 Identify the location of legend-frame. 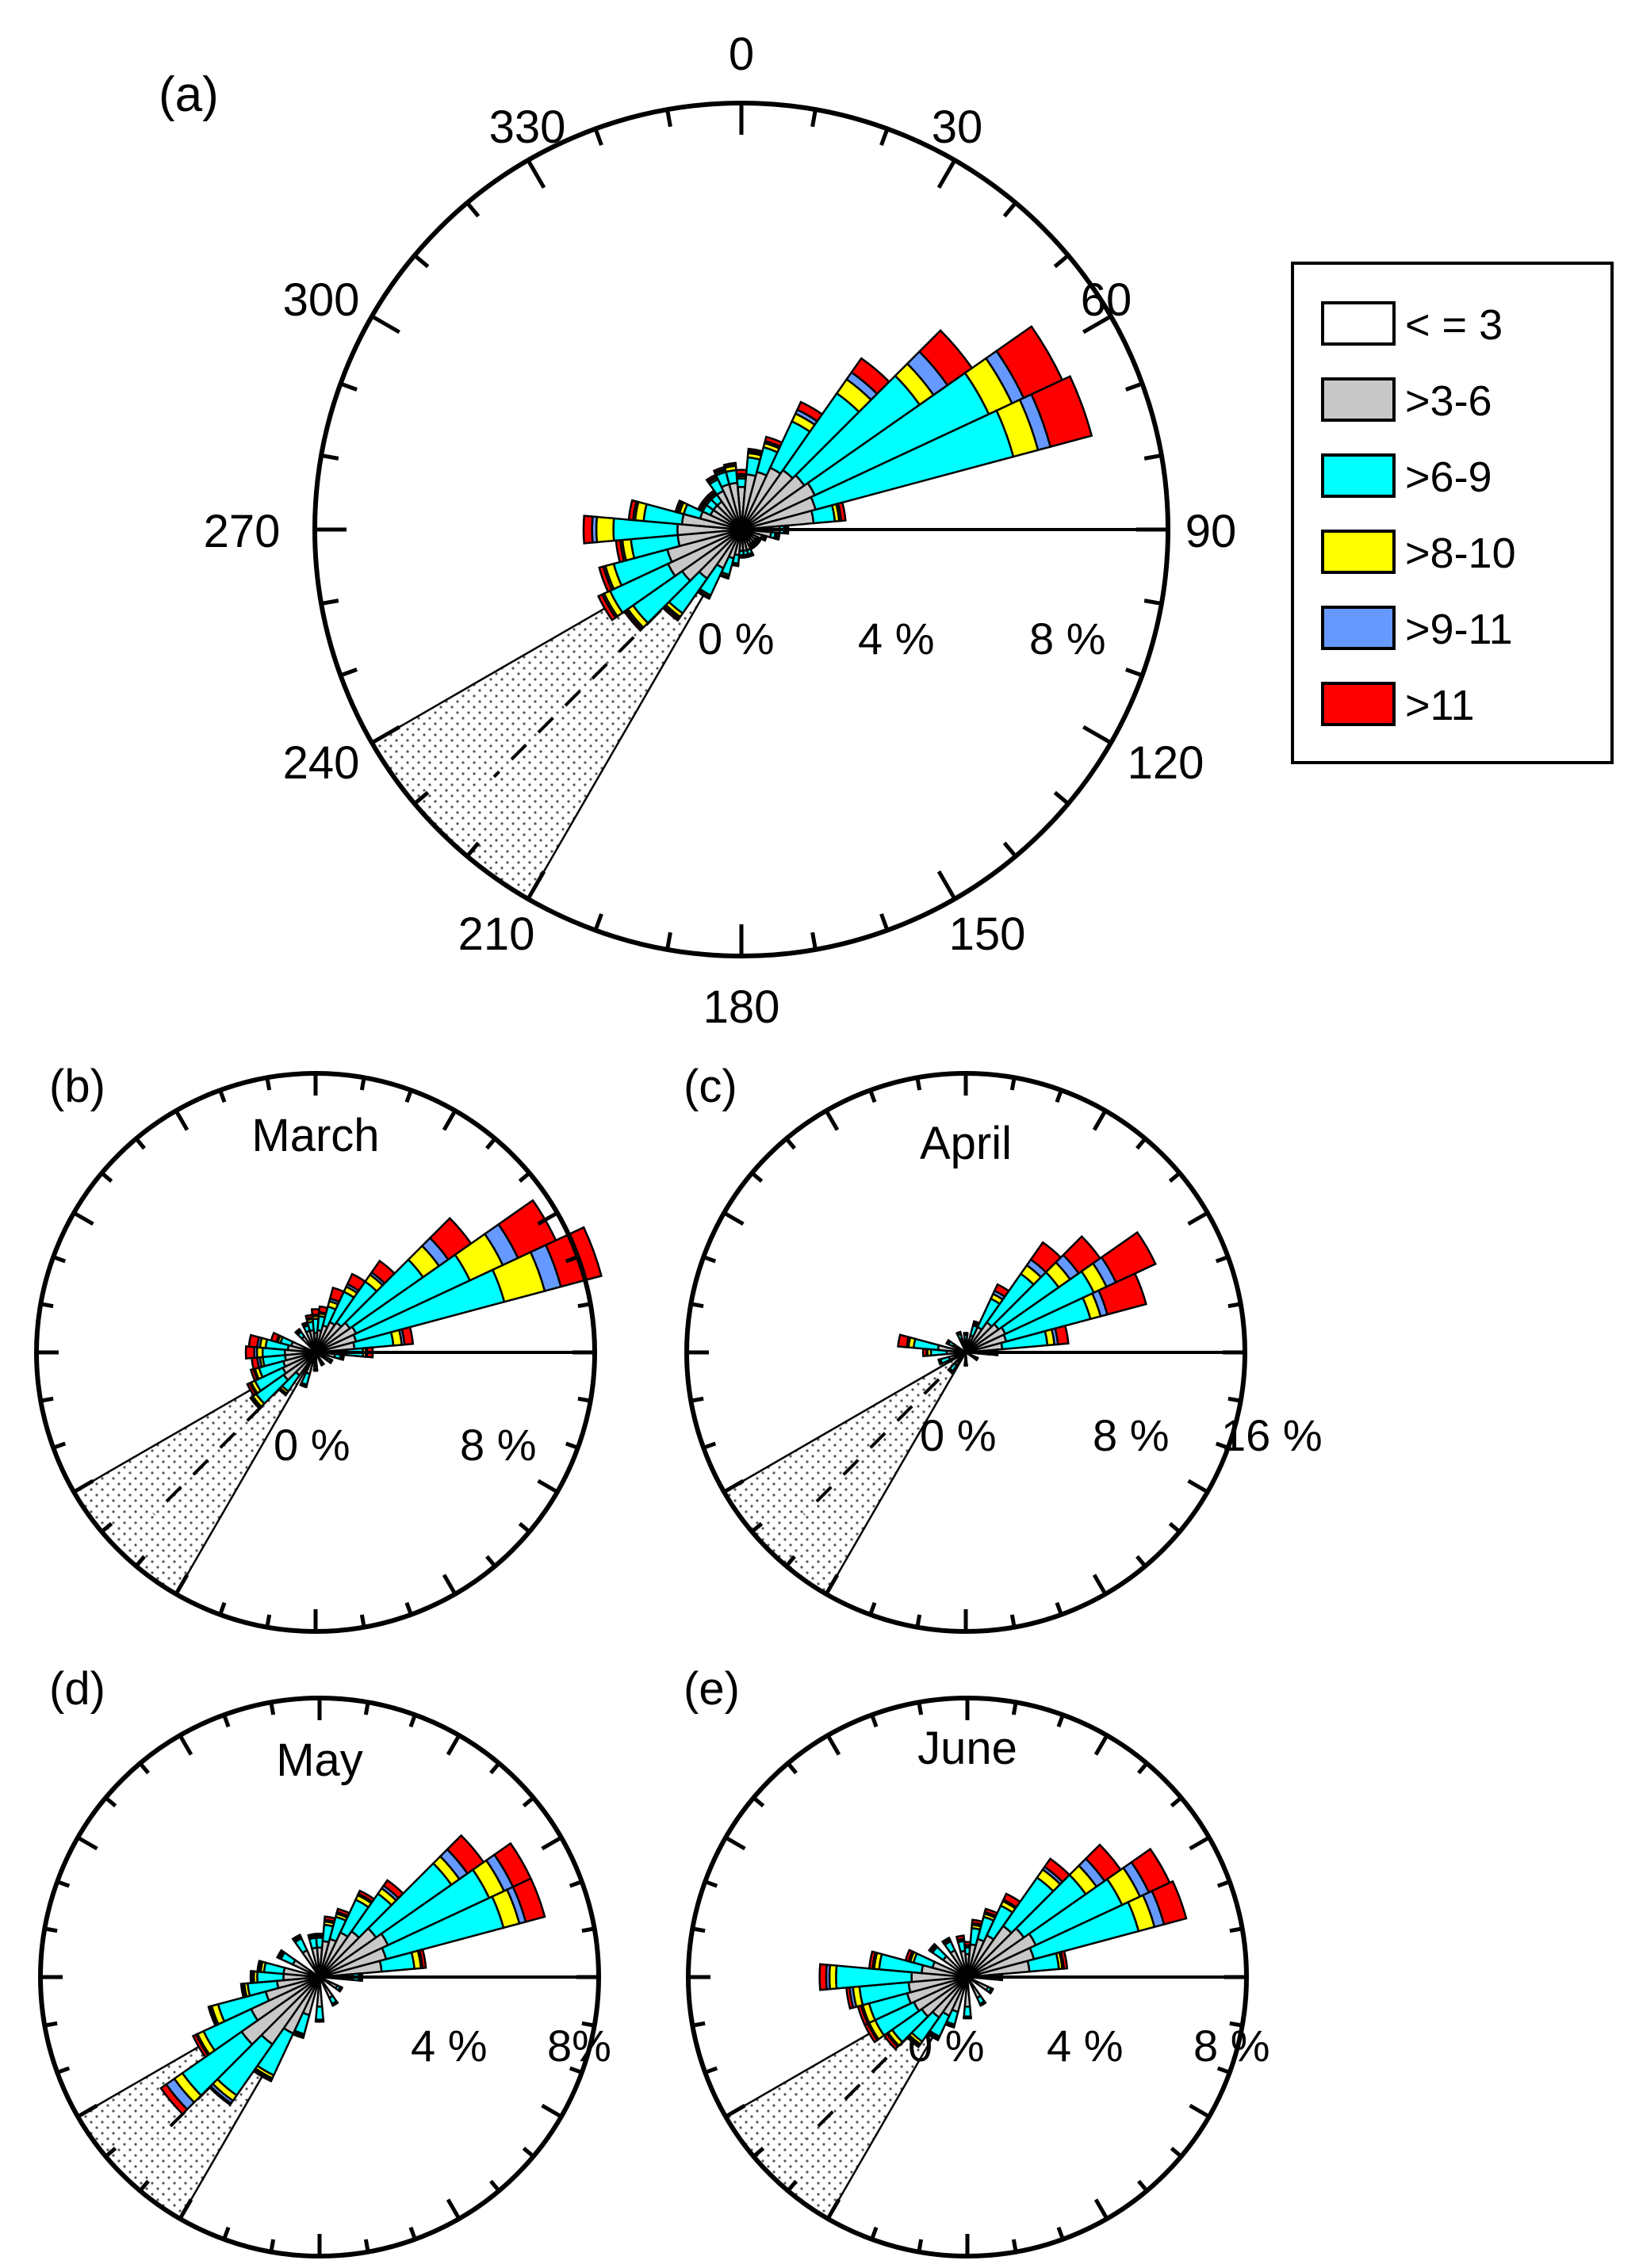
(1452, 513).